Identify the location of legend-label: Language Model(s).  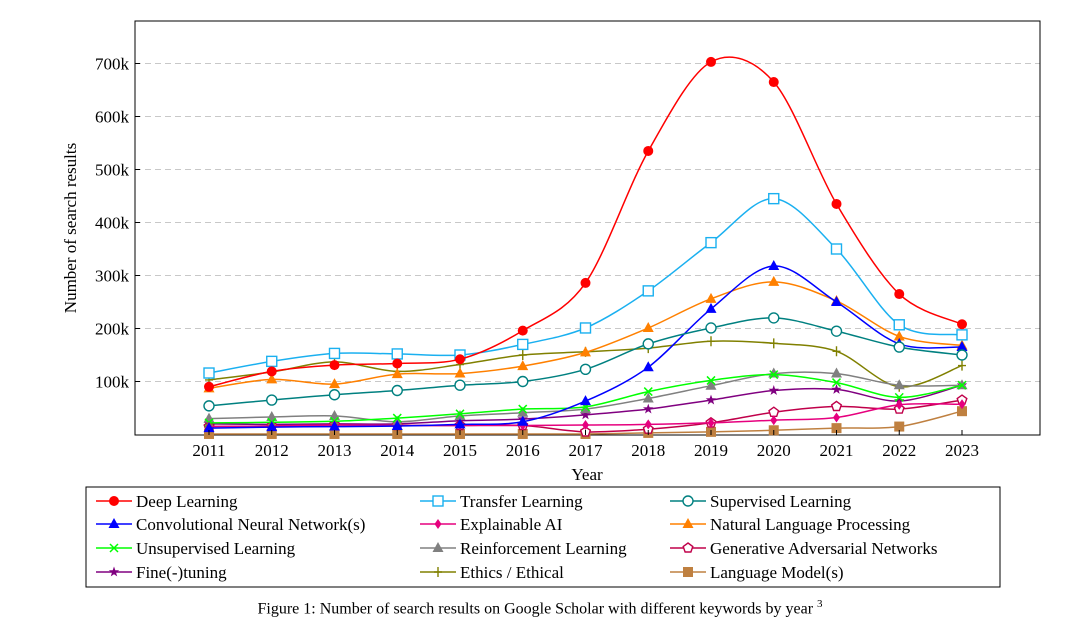
(777, 572).